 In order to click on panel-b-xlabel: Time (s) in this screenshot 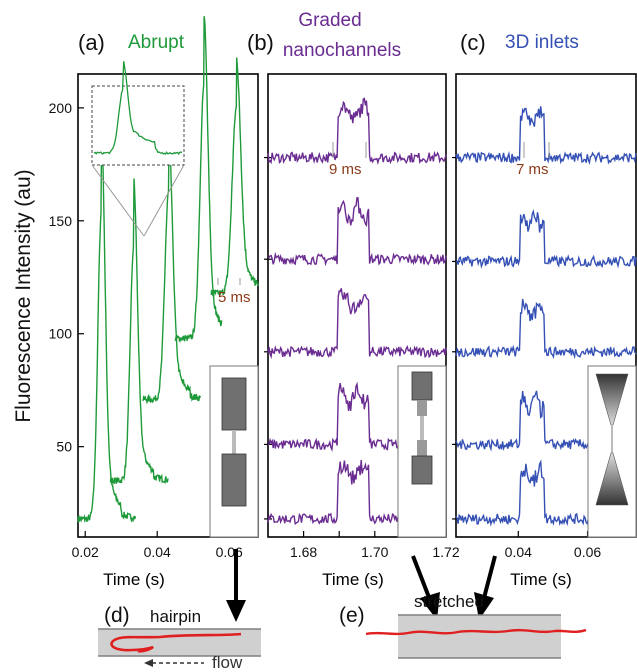, I will do `click(353, 579)`.